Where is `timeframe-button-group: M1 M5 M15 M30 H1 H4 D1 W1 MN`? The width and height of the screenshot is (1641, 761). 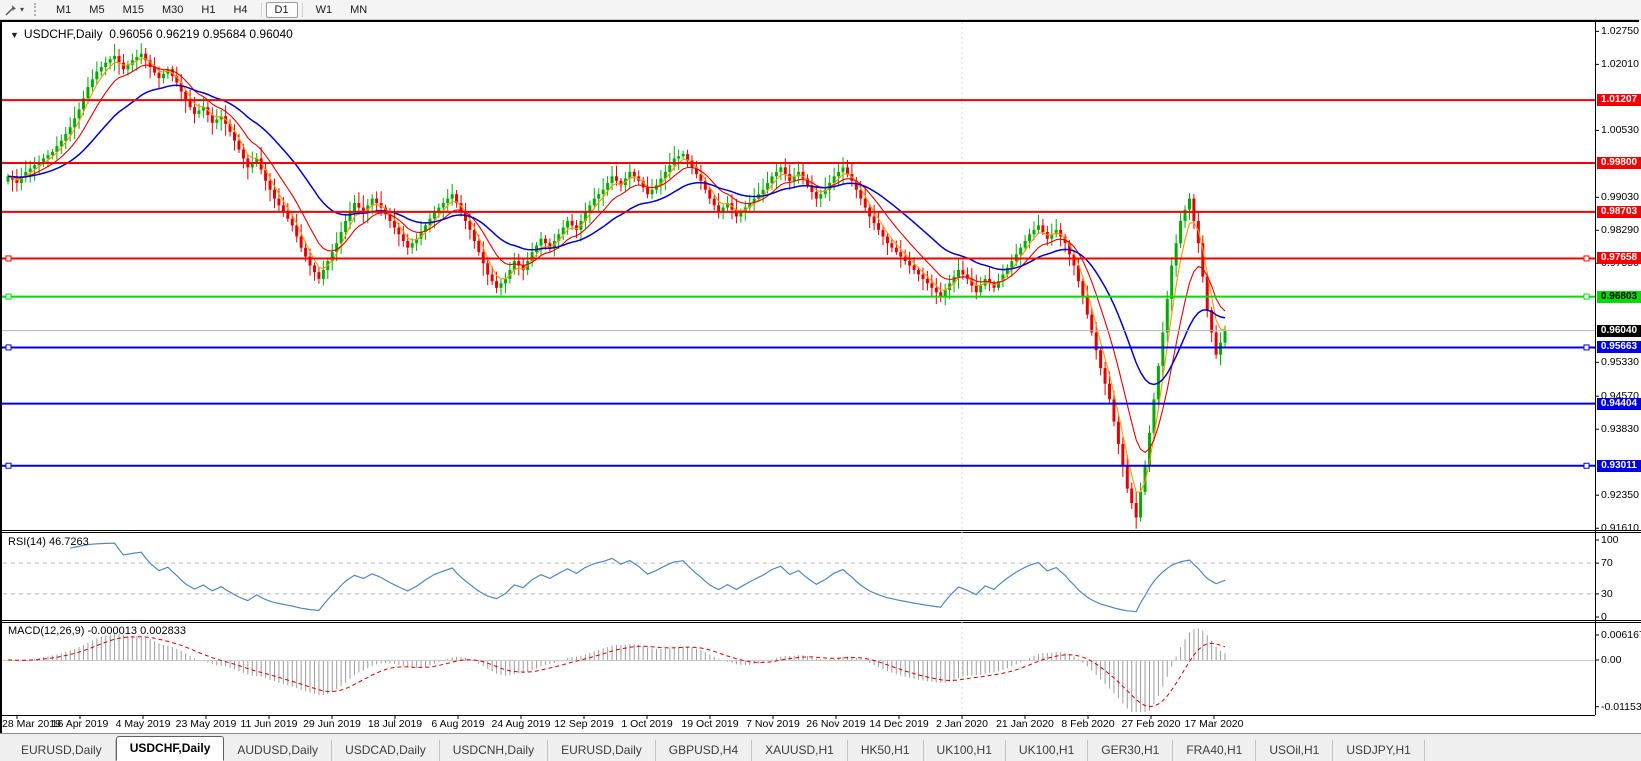
timeframe-button-group: M1 M5 M15 M30 H1 H4 D1 W1 MN is located at coordinates (211, 9).